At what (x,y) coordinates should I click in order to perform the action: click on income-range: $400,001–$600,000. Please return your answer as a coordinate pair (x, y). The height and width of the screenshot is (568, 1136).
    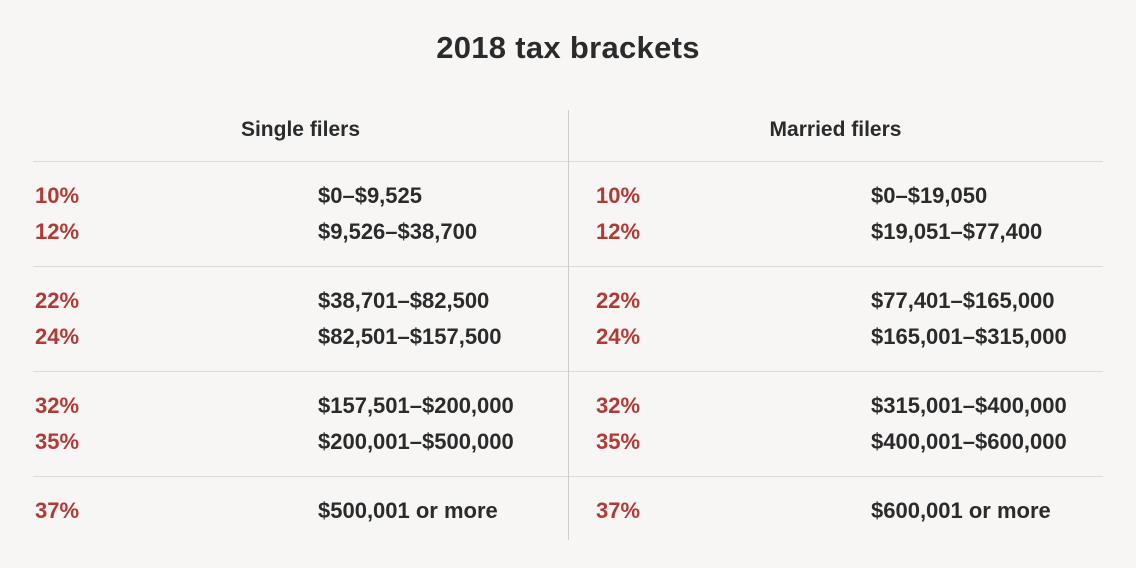
    Looking at the image, I should click on (969, 441).